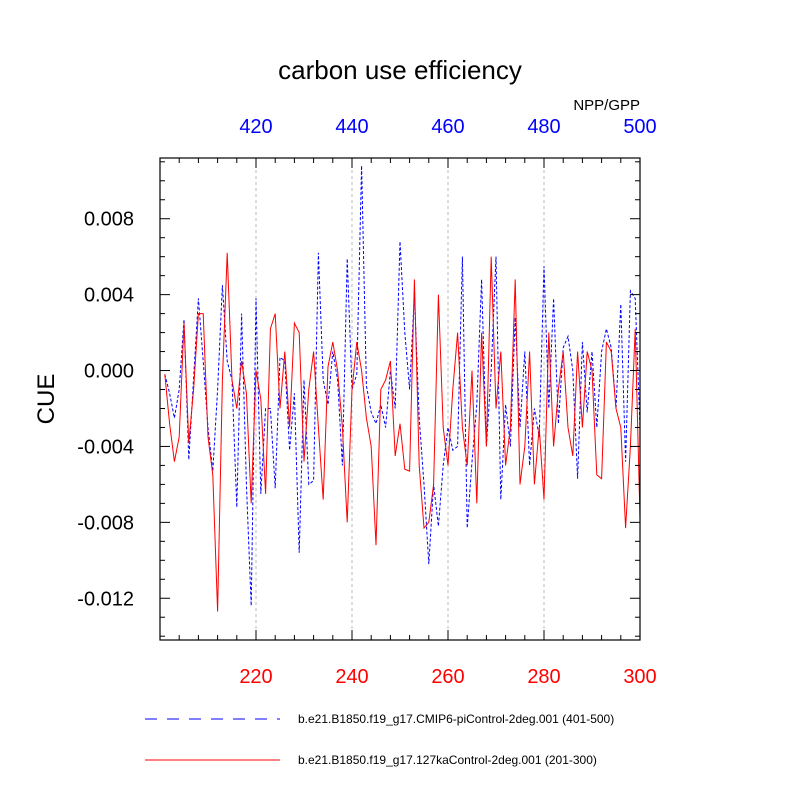 This screenshot has height=800, width=800. I want to click on y-tick-label: 0.004, so click(109, 296).